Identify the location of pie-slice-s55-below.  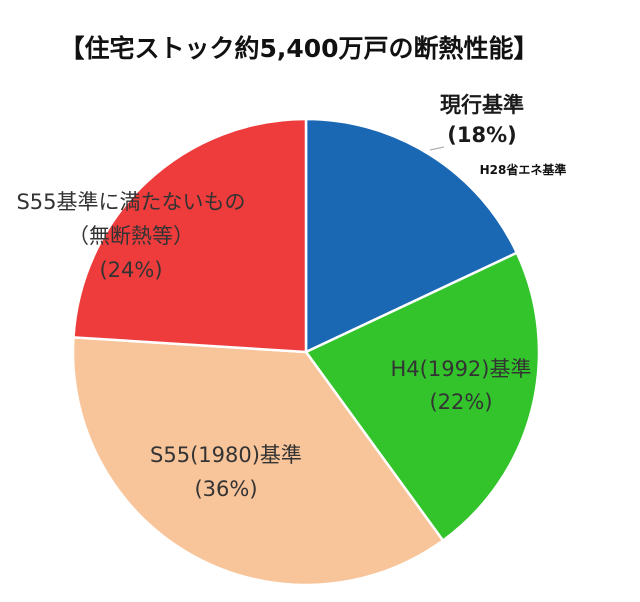
(190, 235).